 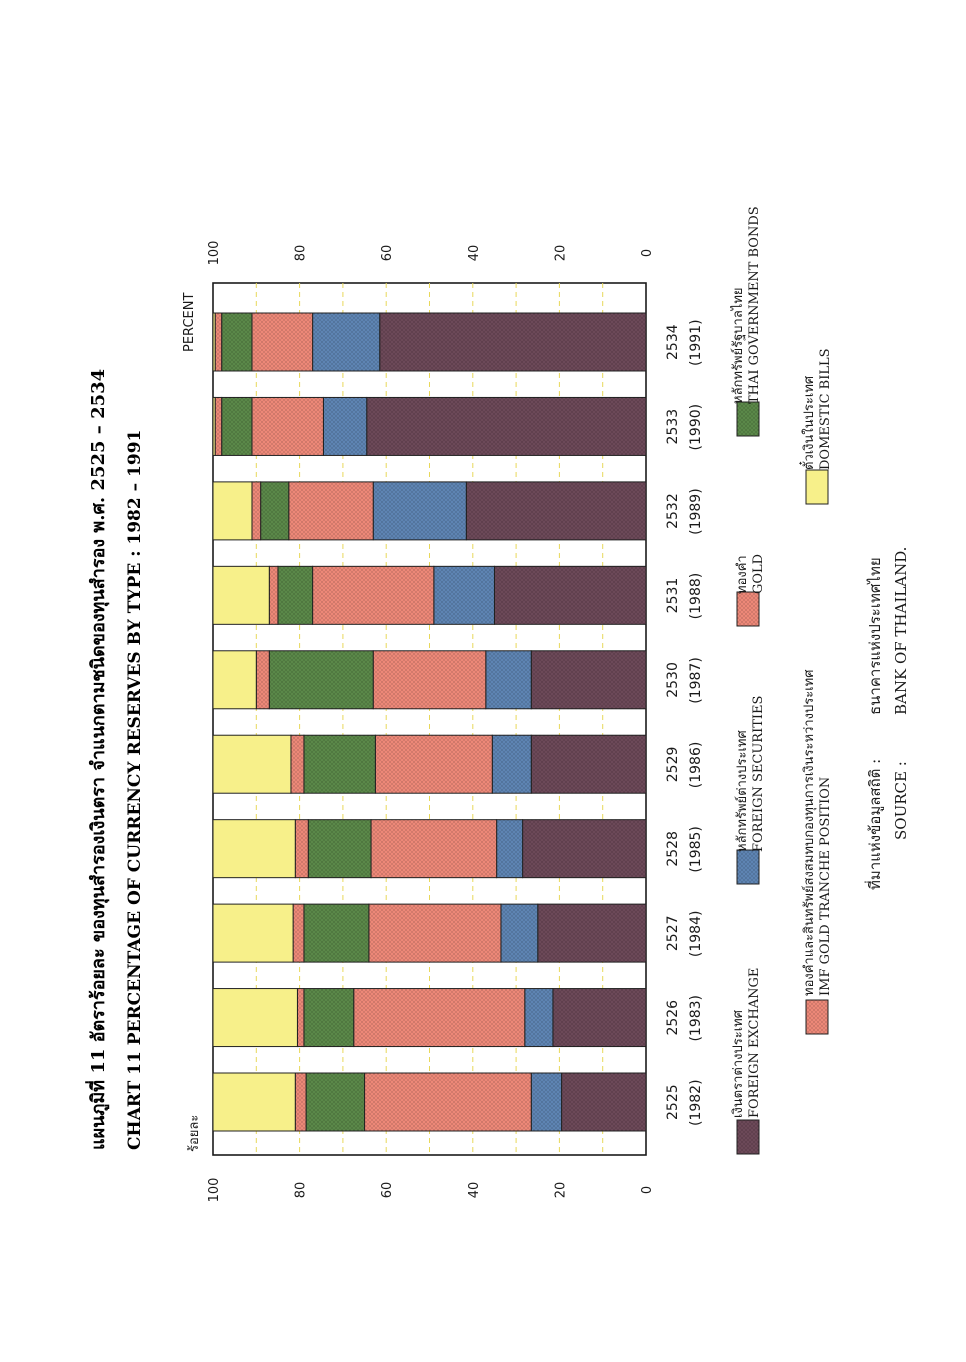 What do you see at coordinates (560, 1190) in the screenshot?
I see `y-tick-label: 20` at bounding box center [560, 1190].